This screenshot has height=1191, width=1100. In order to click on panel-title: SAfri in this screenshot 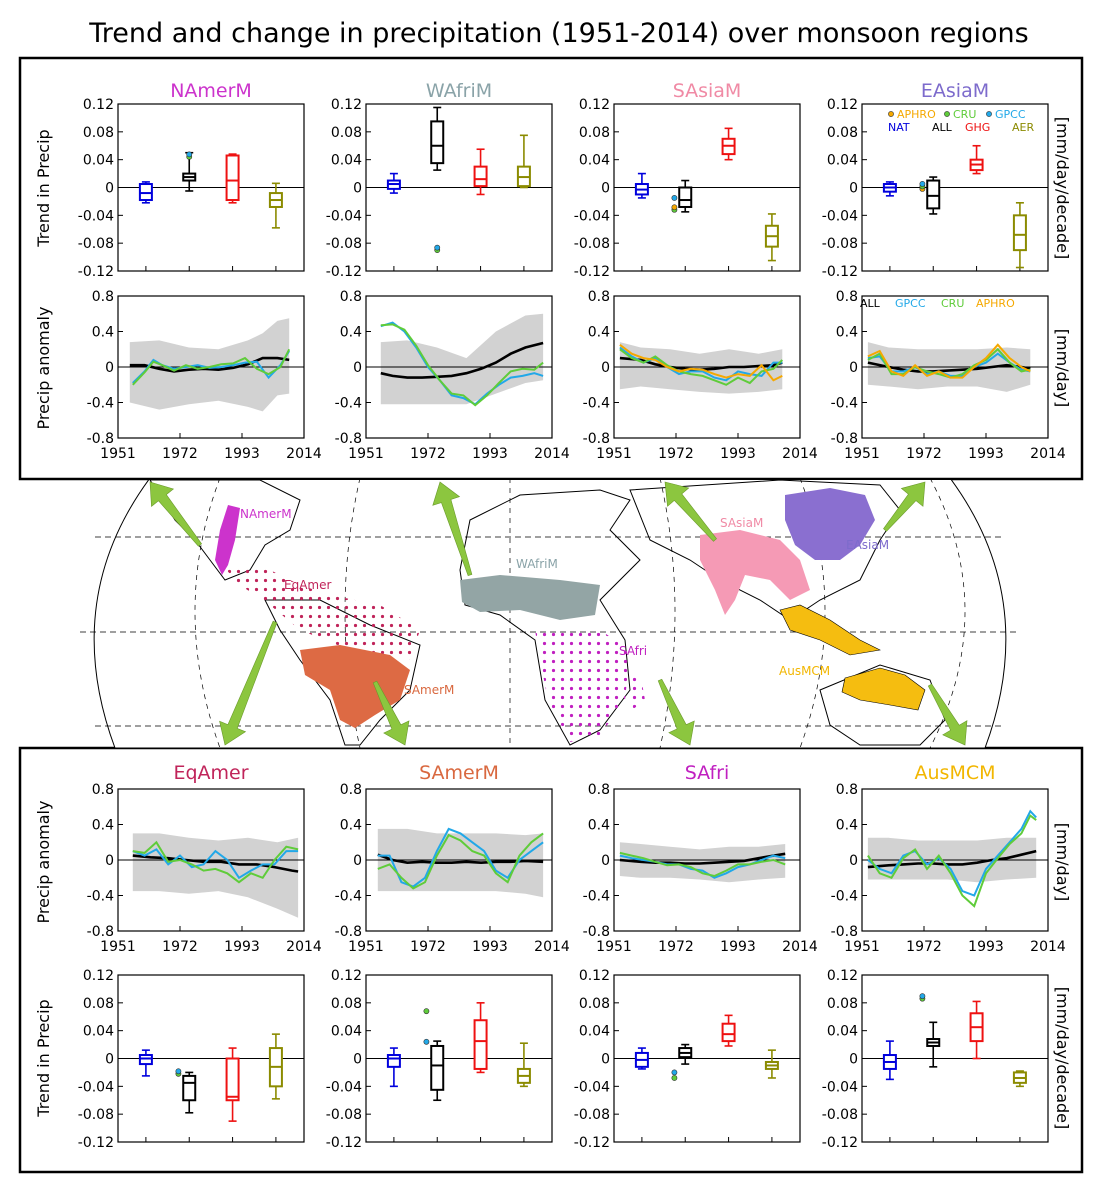, I will do `click(707, 773)`.